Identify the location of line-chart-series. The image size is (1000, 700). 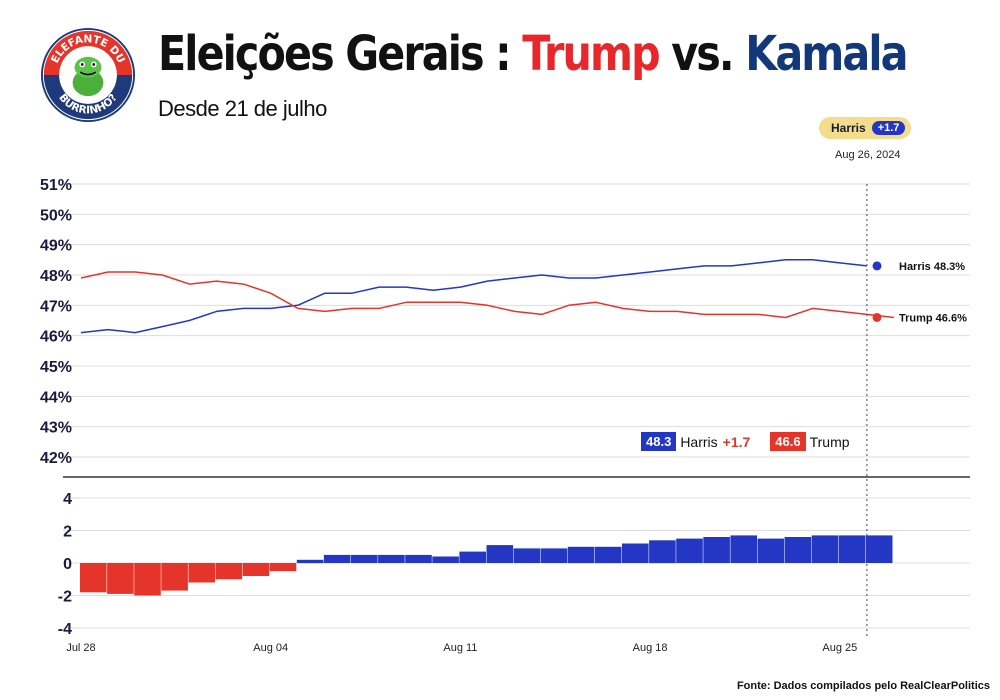
(487, 296).